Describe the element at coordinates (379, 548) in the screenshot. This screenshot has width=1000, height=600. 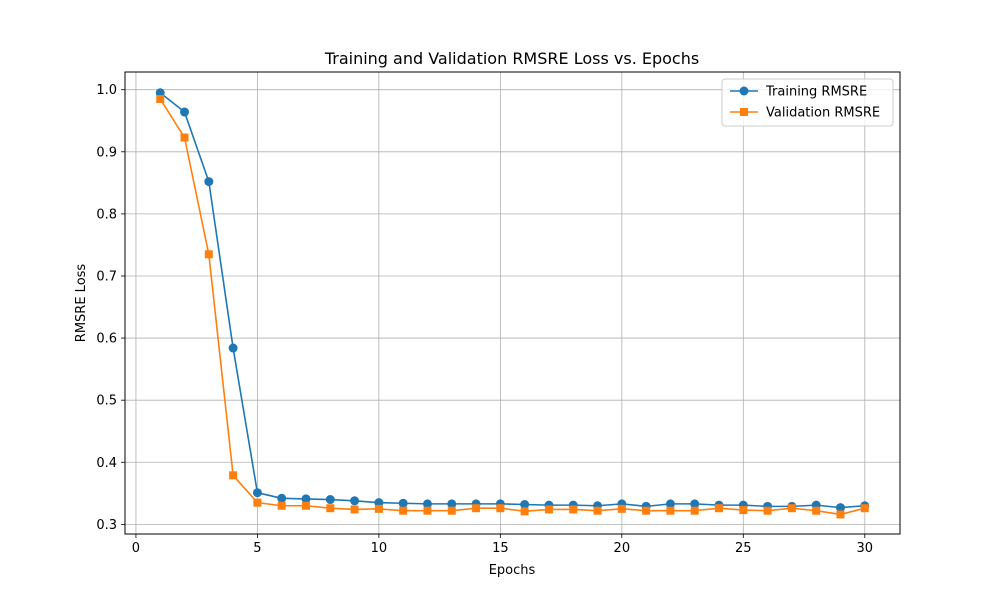
I see `x-tick-label: 10` at that location.